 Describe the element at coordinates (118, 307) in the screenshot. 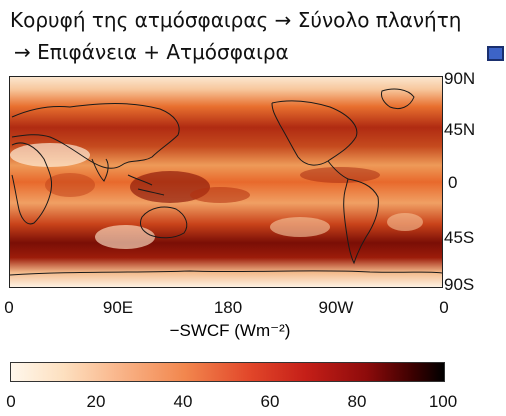

I see `lon-label-90e: 90E` at that location.